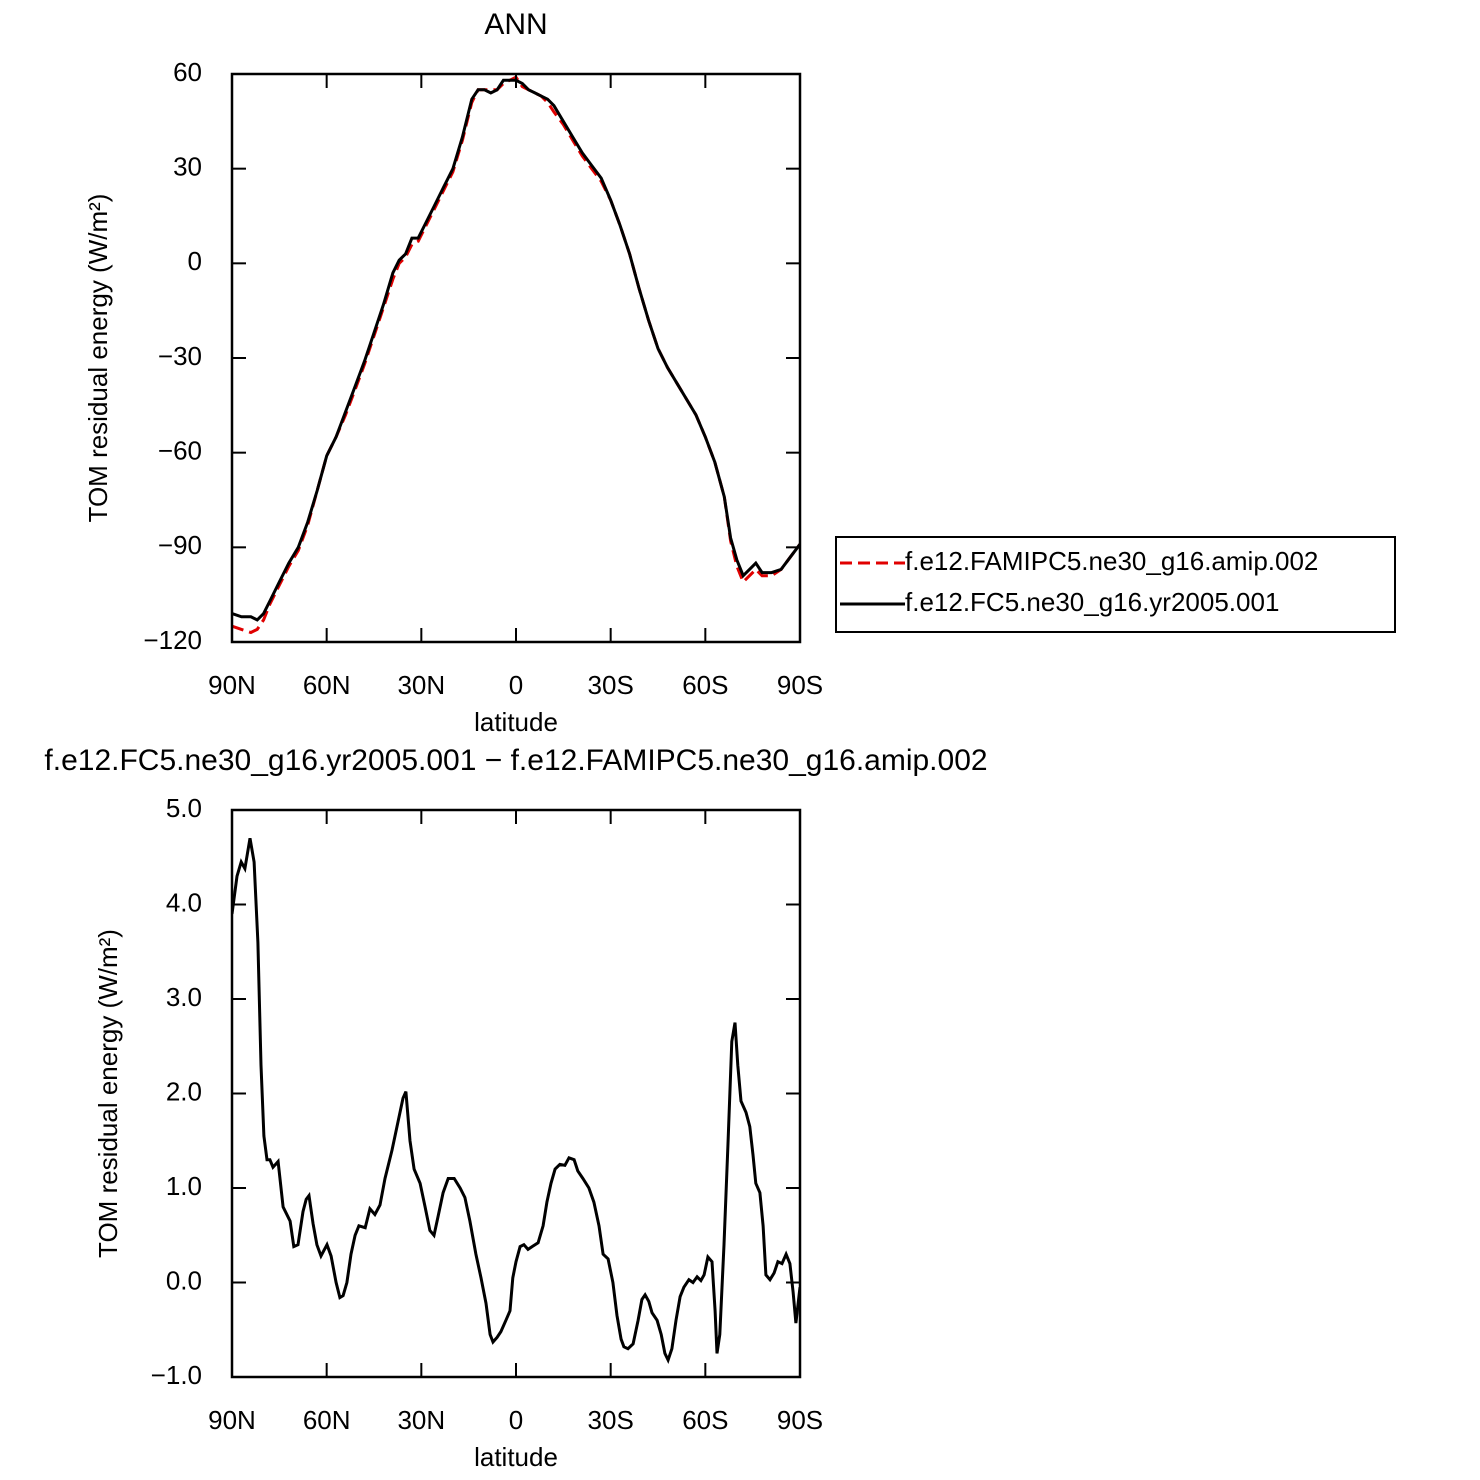 The width and height of the screenshot is (1480, 1480). I want to click on plot-frame, so click(516, 358).